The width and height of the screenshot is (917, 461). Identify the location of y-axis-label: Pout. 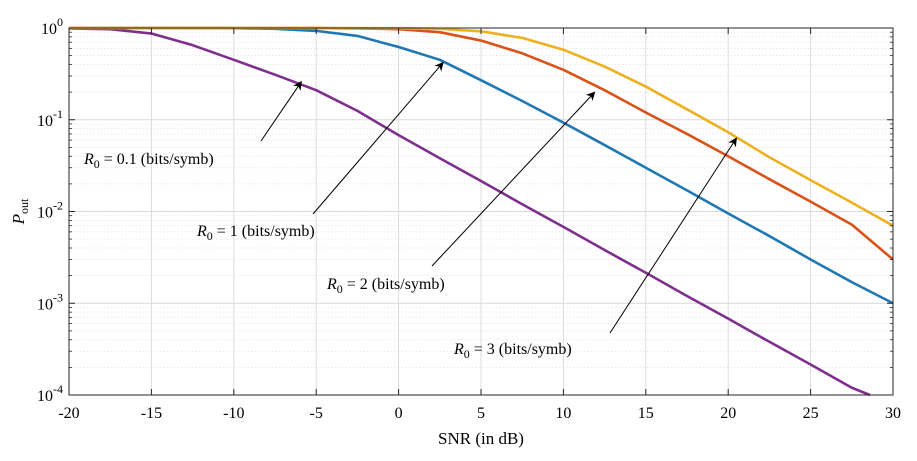
(20, 211).